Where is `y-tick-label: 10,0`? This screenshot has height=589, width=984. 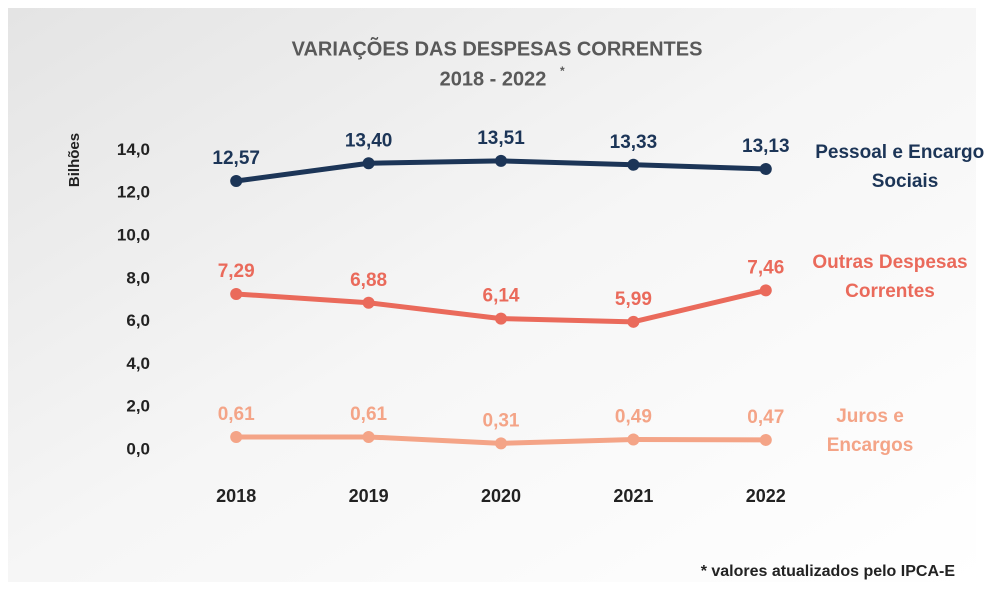 y-tick-label: 10,0 is located at coordinates (133, 234).